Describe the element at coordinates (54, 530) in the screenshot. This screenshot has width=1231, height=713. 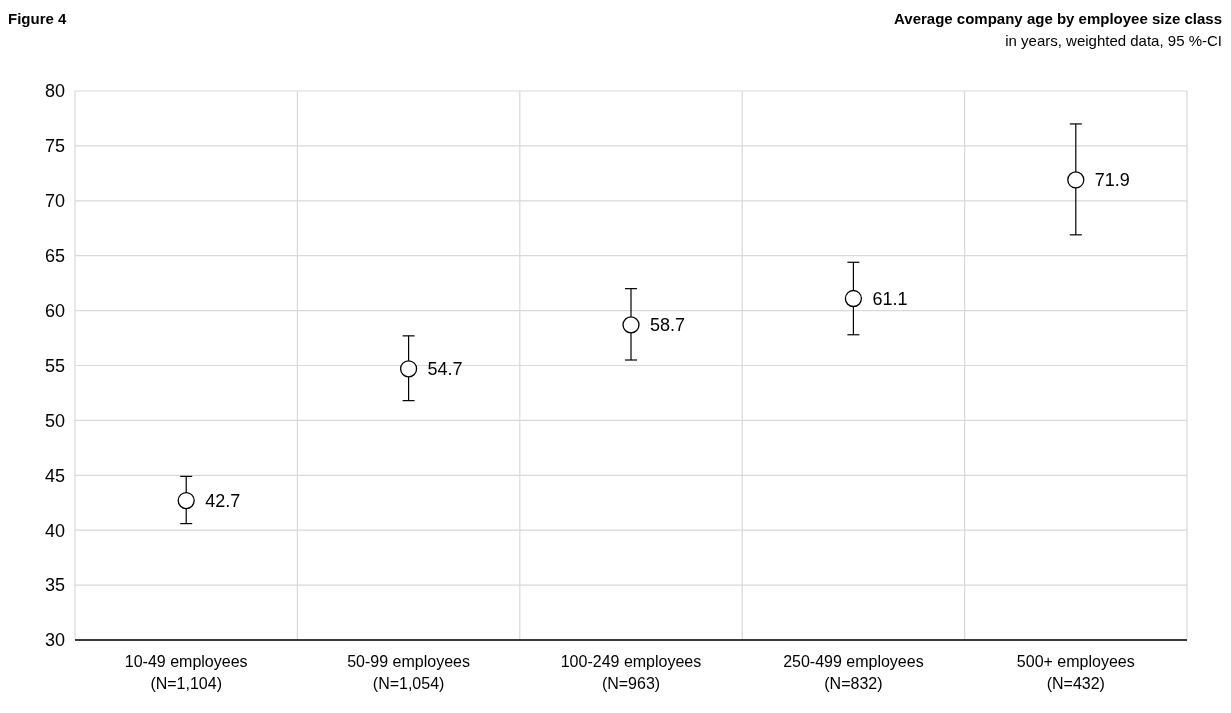
I see `y-tick-label: 40` at that location.